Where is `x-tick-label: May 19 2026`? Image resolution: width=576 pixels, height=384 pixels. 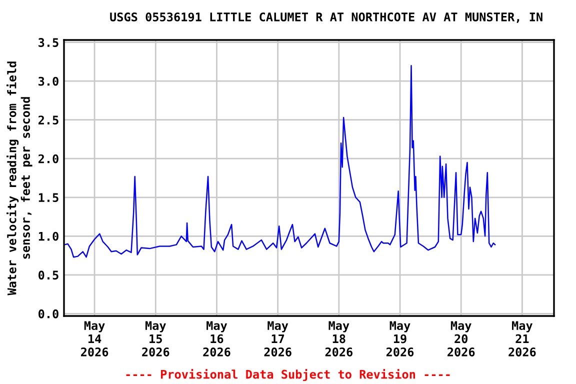
x-tick-label: May 19 2026 is located at coordinates (400, 338).